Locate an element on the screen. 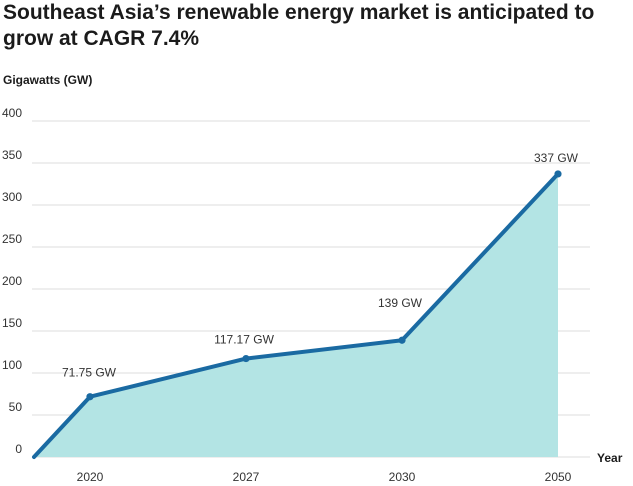 This screenshot has height=486, width=633. y-axis-label: Gigawatts (GW) is located at coordinates (48, 80).